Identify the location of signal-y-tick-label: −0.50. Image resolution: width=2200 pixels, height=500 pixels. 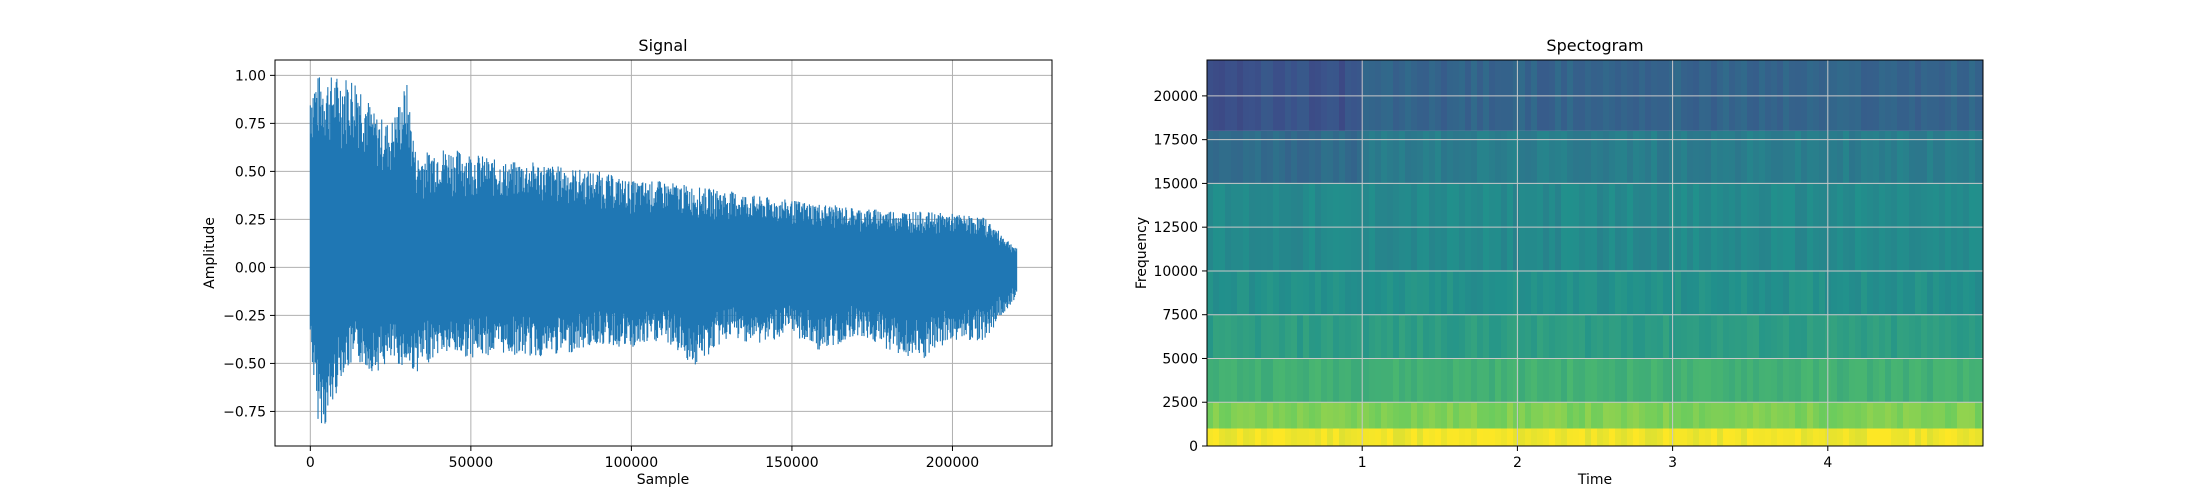
(244, 364).